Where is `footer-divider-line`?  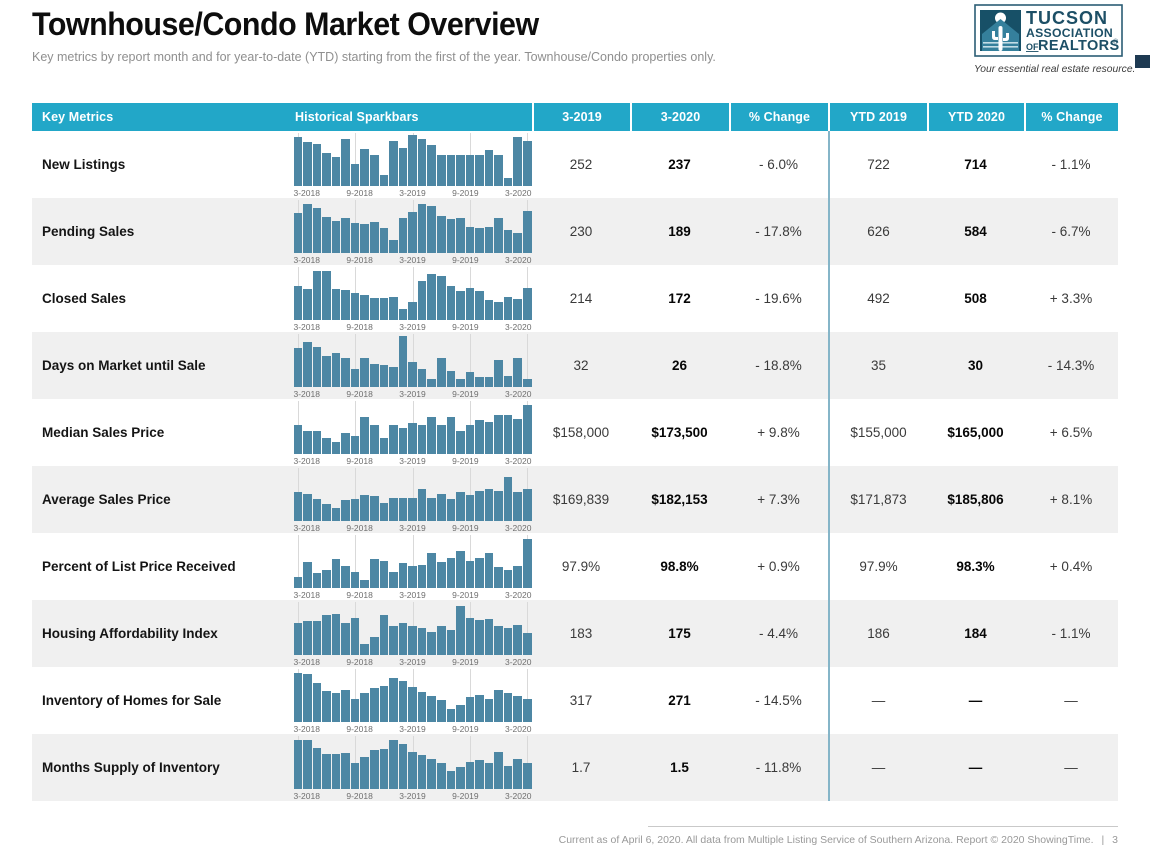
footer-divider-line is located at coordinates (883, 826).